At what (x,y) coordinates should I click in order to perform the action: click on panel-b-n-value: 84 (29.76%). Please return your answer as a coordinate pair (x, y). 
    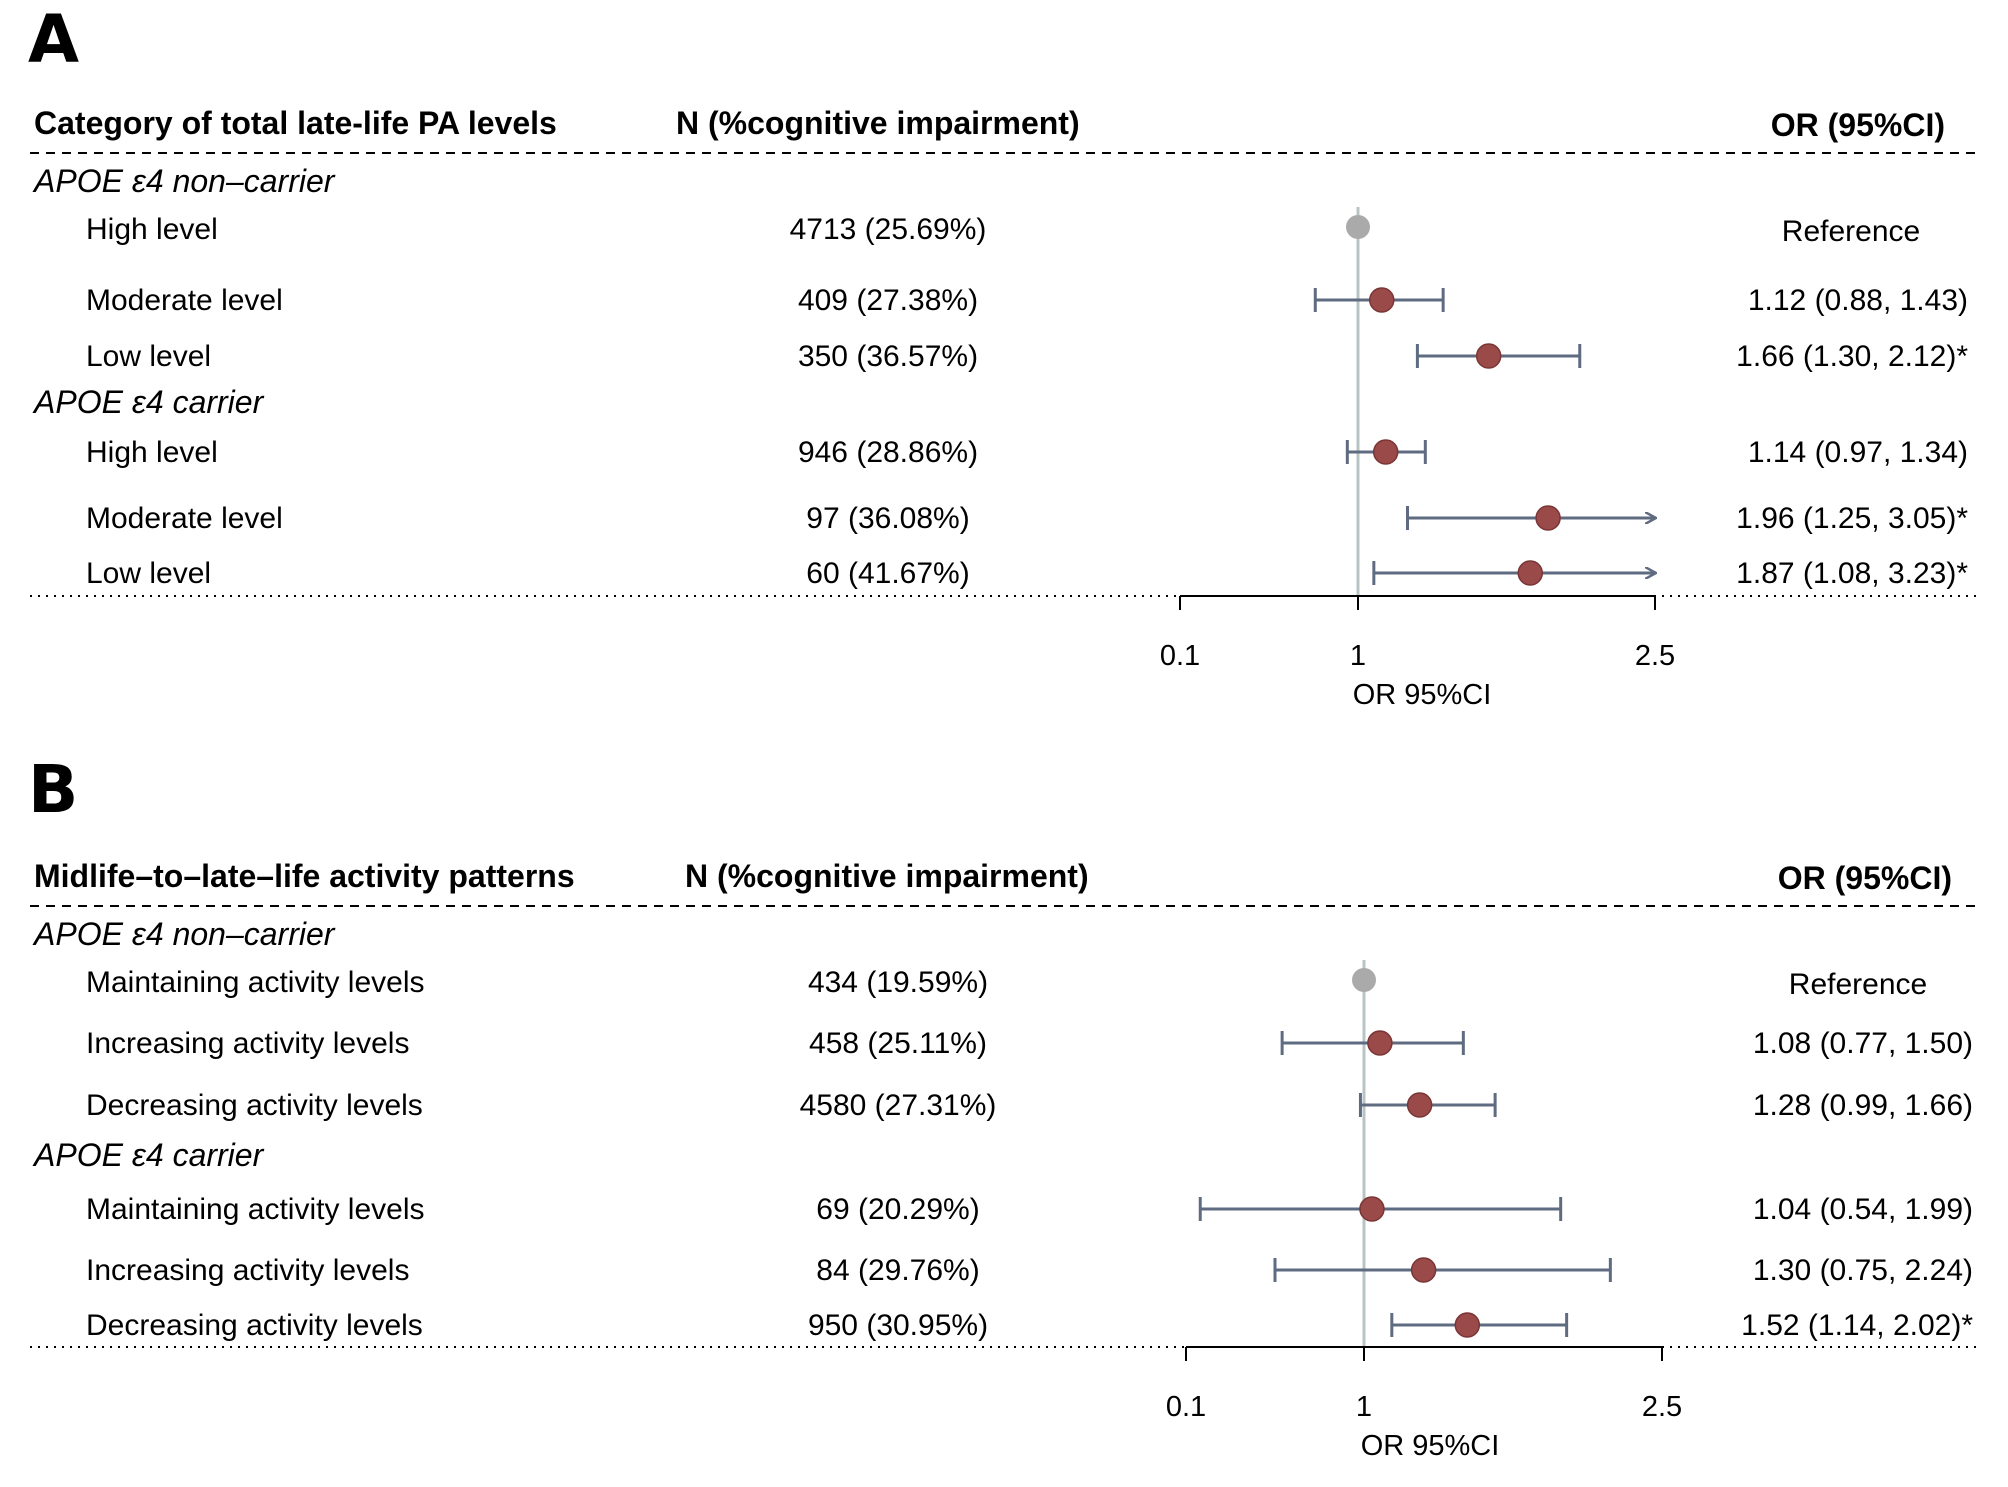
    Looking at the image, I should click on (897, 1270).